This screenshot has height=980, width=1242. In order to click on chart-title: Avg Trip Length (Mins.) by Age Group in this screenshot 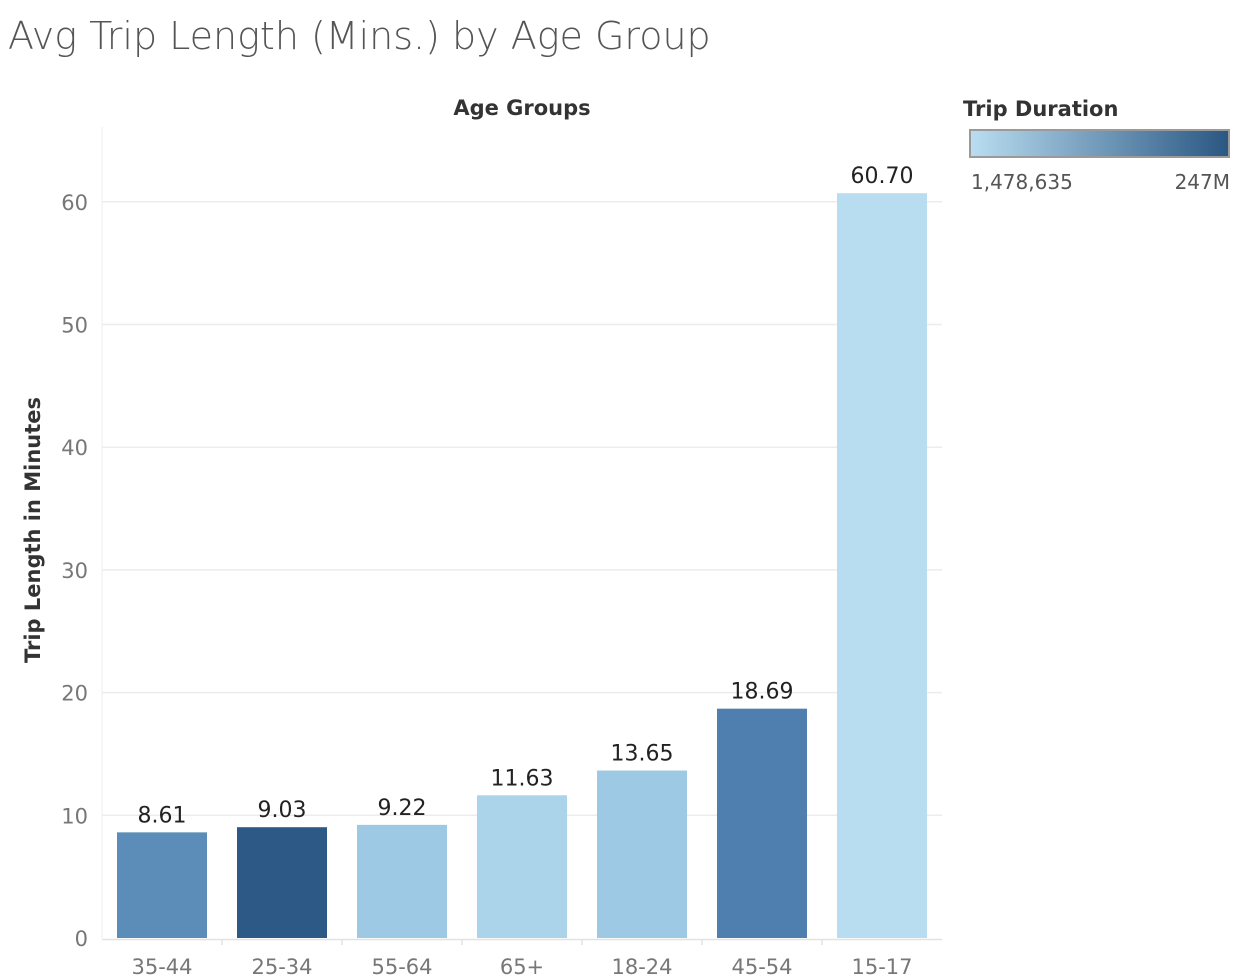, I will do `click(359, 36)`.